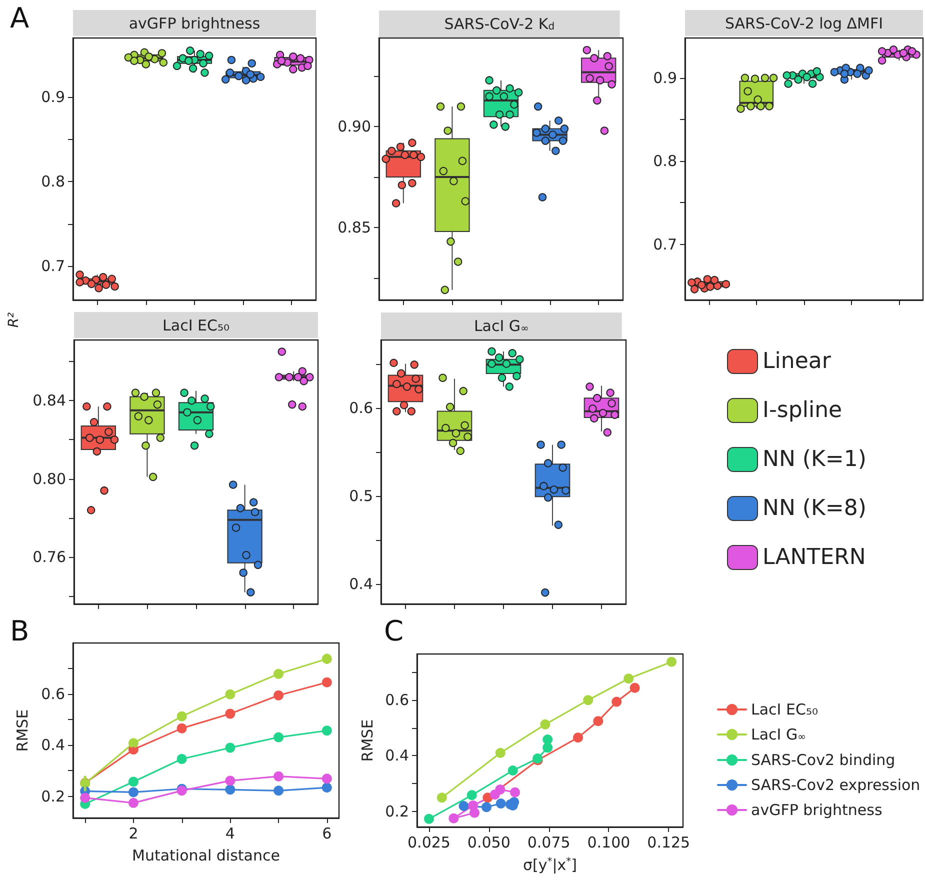  I want to click on x-tick-label: 0.125, so click(668, 843).